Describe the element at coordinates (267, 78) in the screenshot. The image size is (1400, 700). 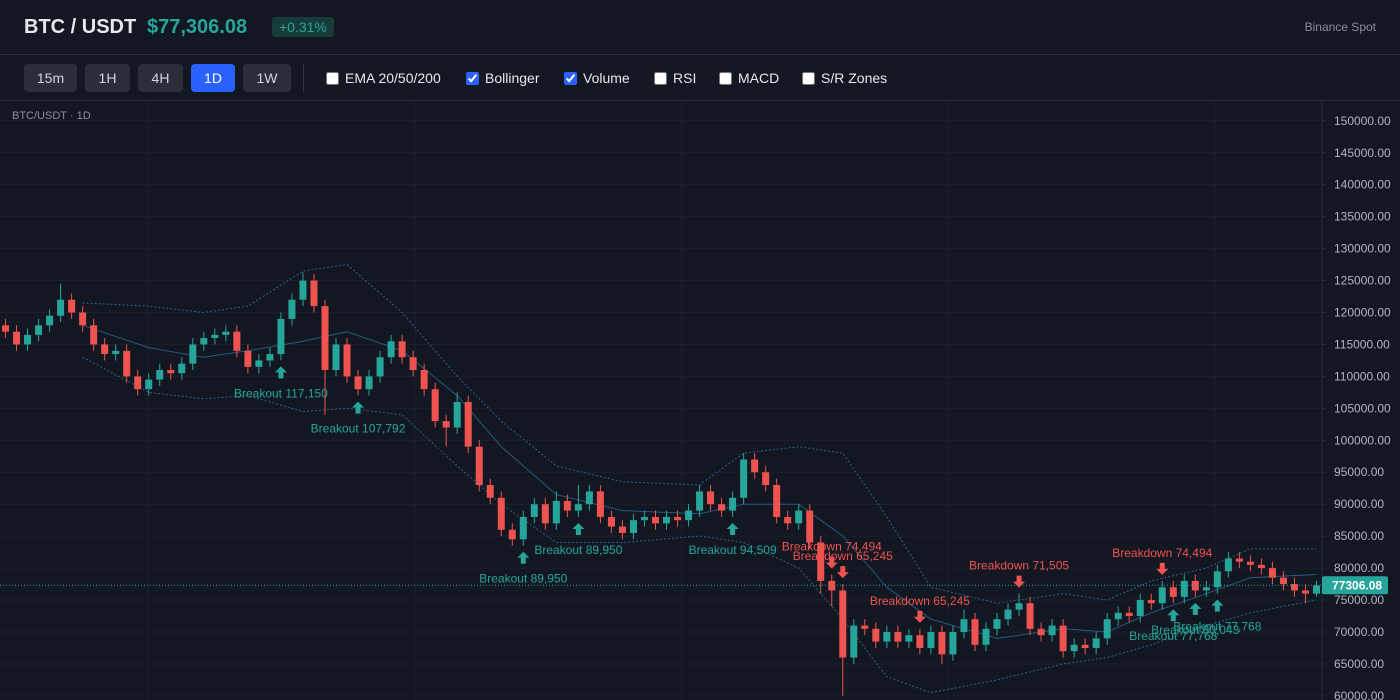
I see `timeframe-button: 1W` at that location.